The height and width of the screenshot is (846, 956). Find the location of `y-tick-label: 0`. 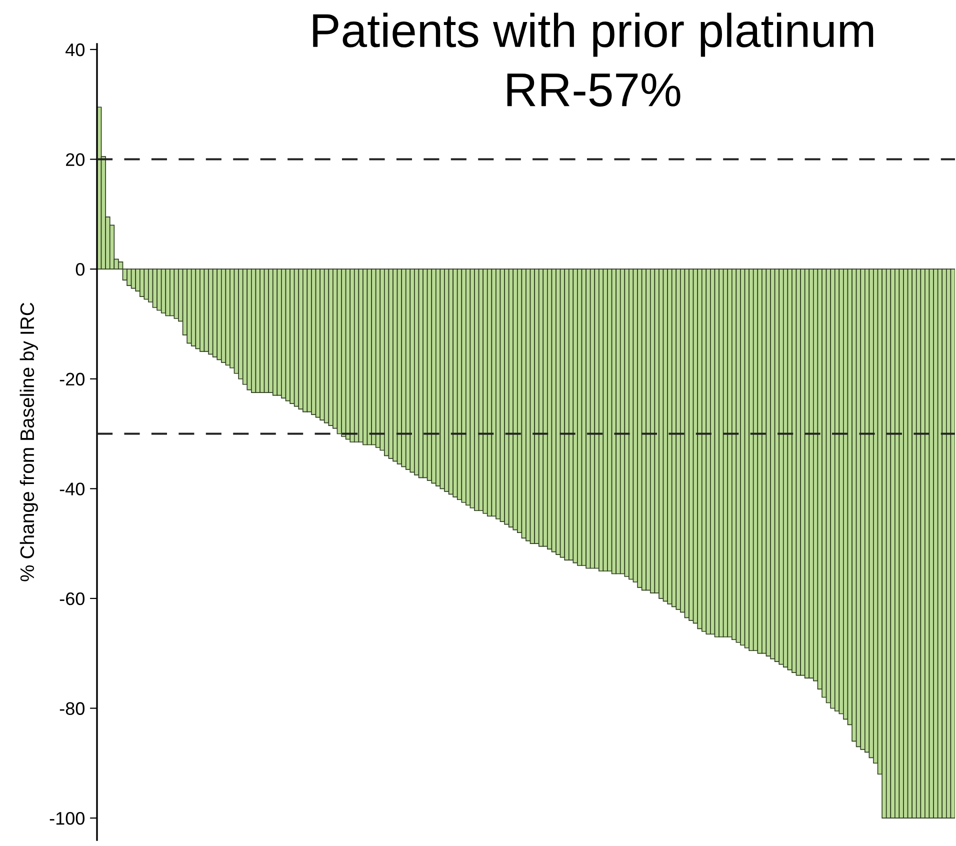

y-tick-label: 0 is located at coordinates (80, 269).